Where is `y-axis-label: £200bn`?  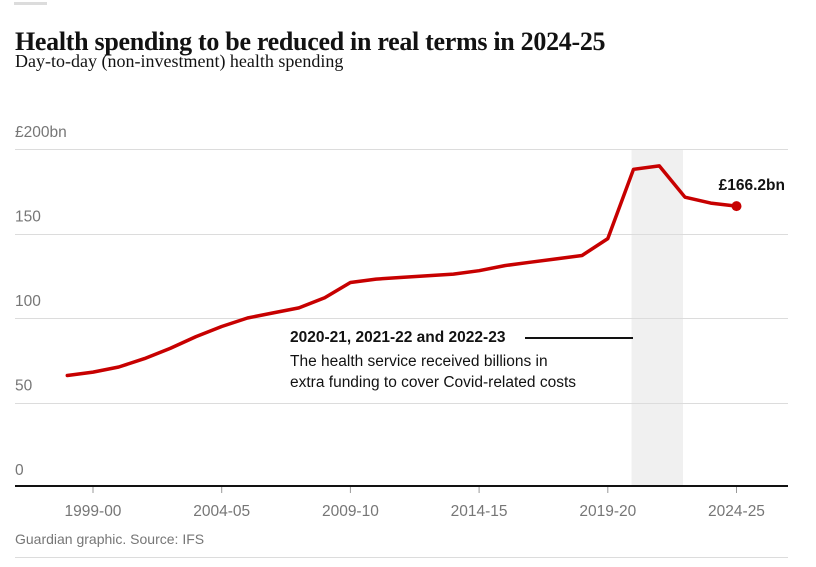
y-axis-label: £200bn is located at coordinates (41, 132).